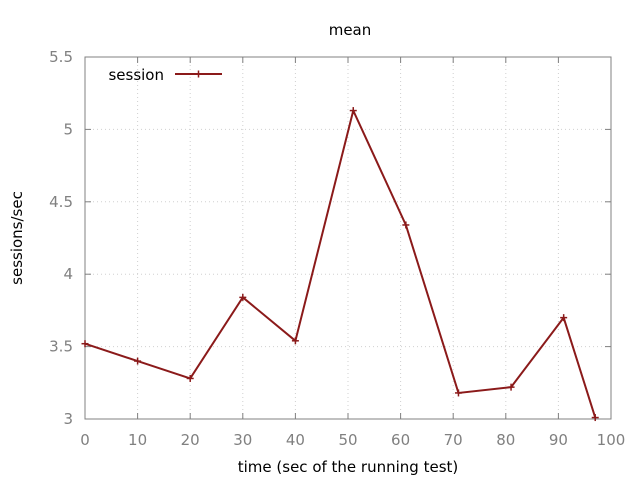 The image size is (640, 480). I want to click on x-tick-label: 10, so click(137, 440).